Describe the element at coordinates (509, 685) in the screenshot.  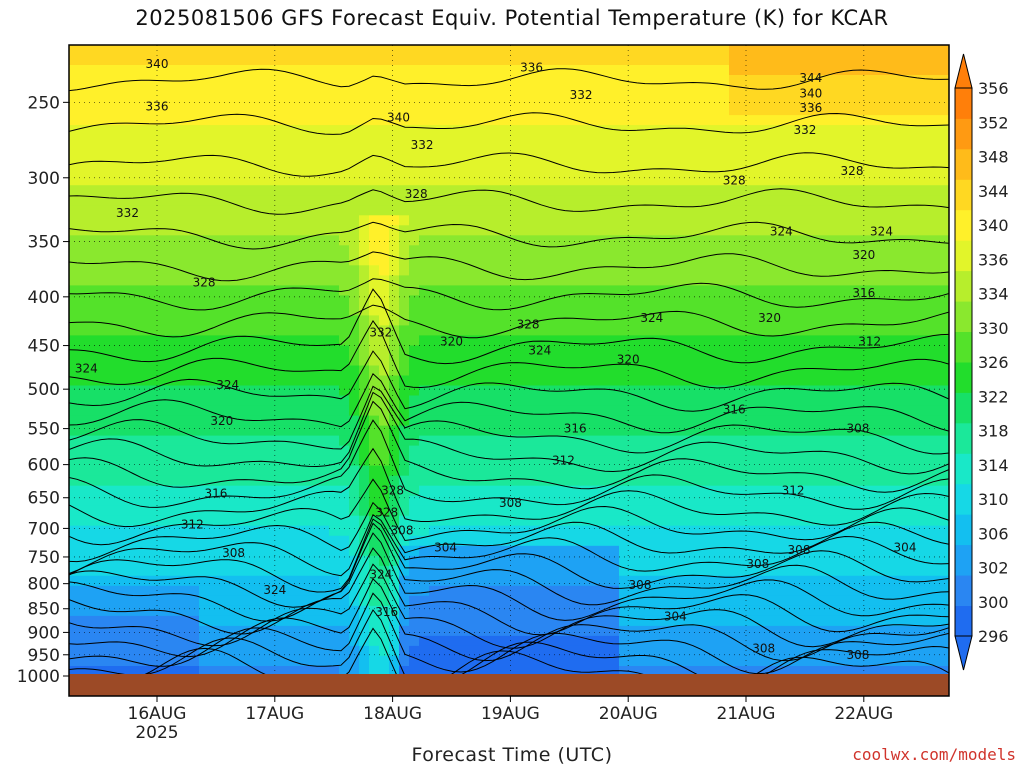
I see `ground-surface` at that location.